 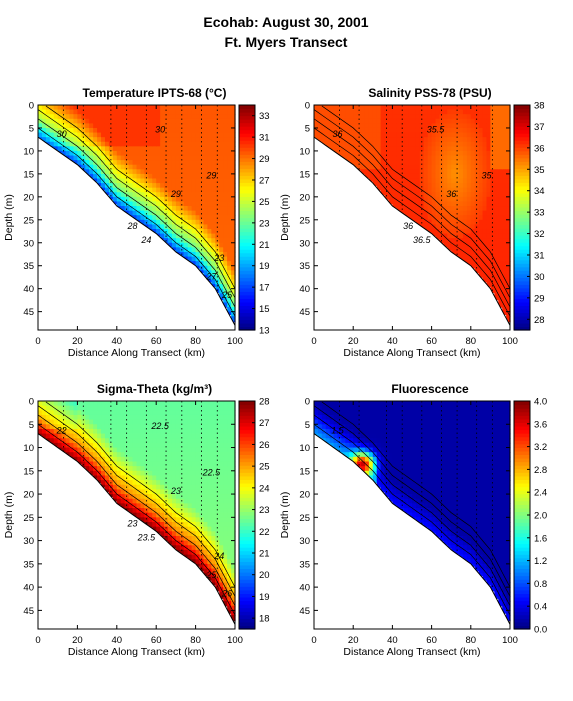 I want to click on x-tick-label: 0, so click(x=37, y=640).